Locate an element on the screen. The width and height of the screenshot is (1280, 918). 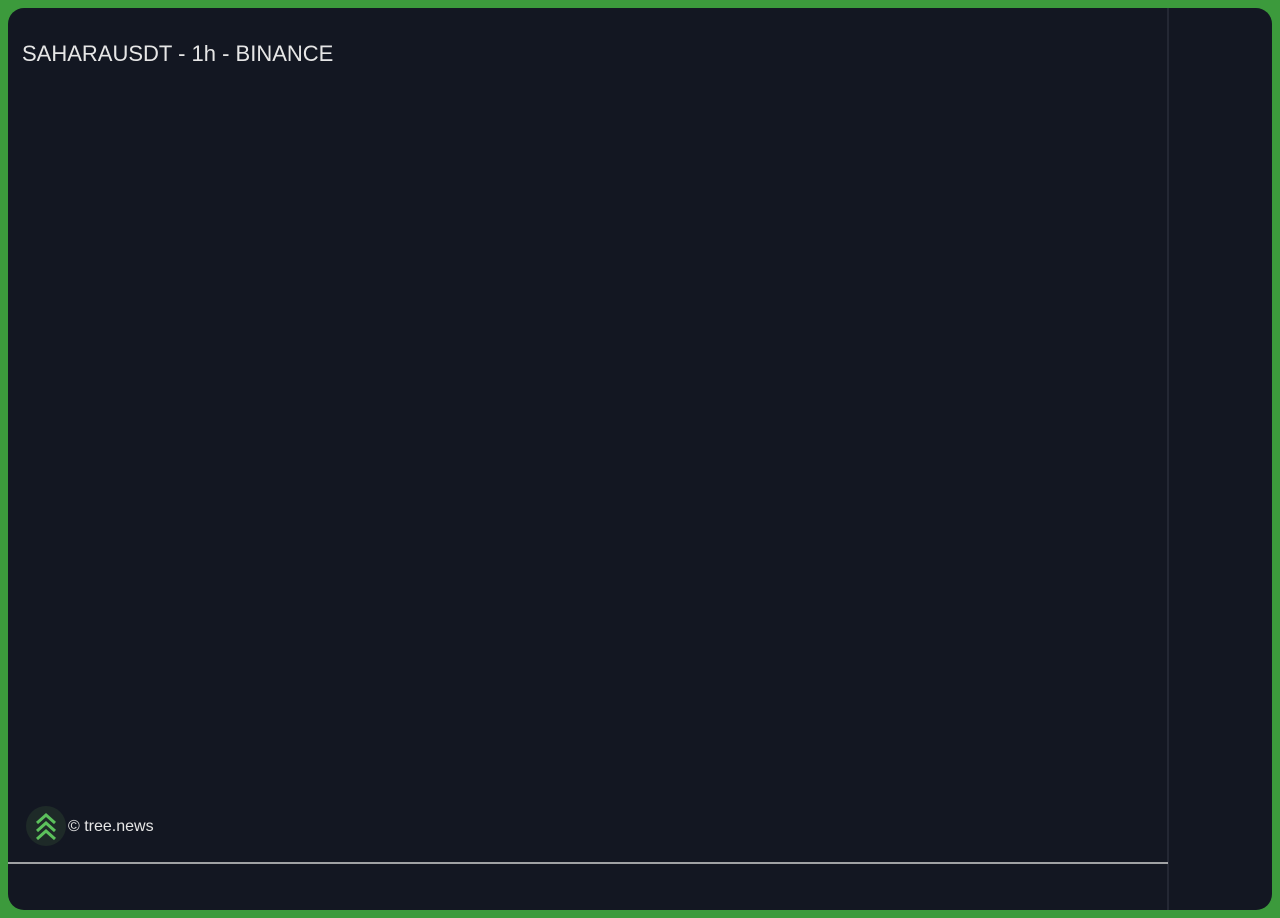
watermark-text: © tree.news is located at coordinates (111, 826).